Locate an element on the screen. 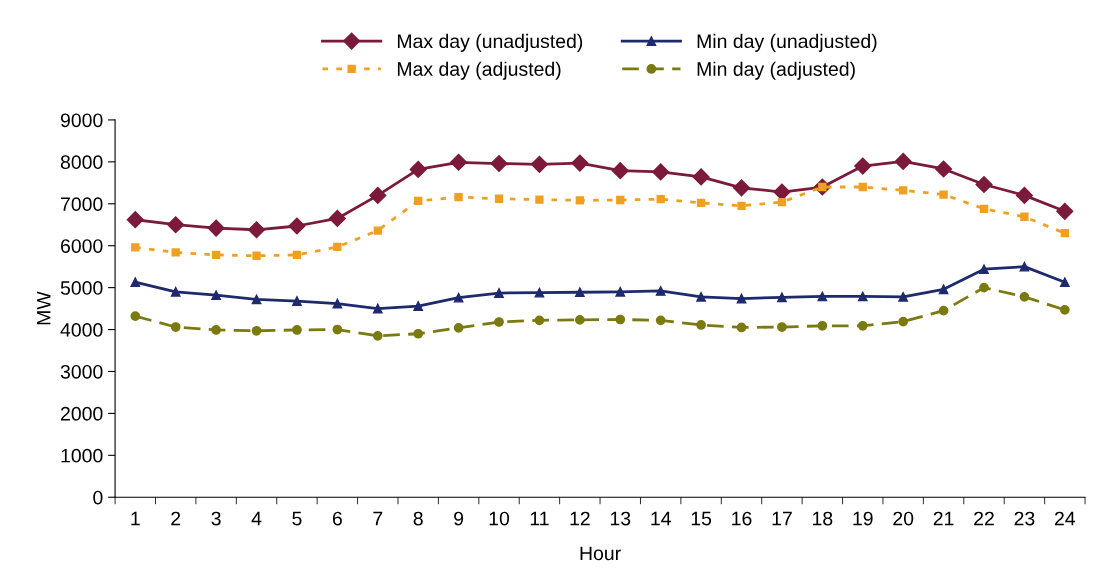  x-tick-label: 1 is located at coordinates (135, 518).